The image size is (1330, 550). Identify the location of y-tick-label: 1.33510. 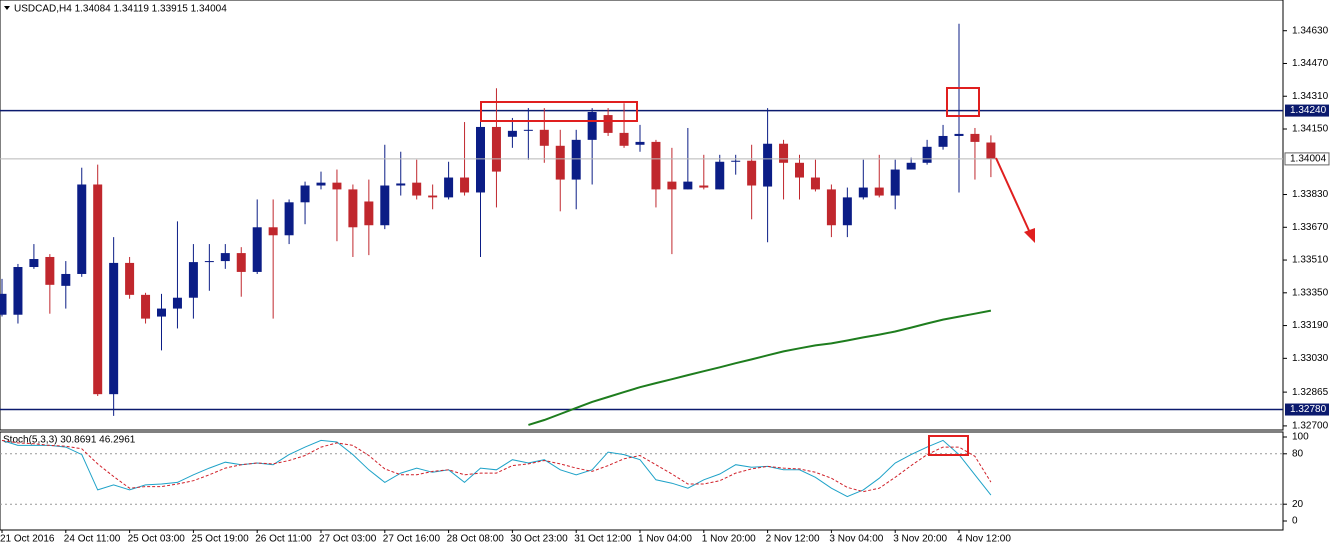
(1310, 260).